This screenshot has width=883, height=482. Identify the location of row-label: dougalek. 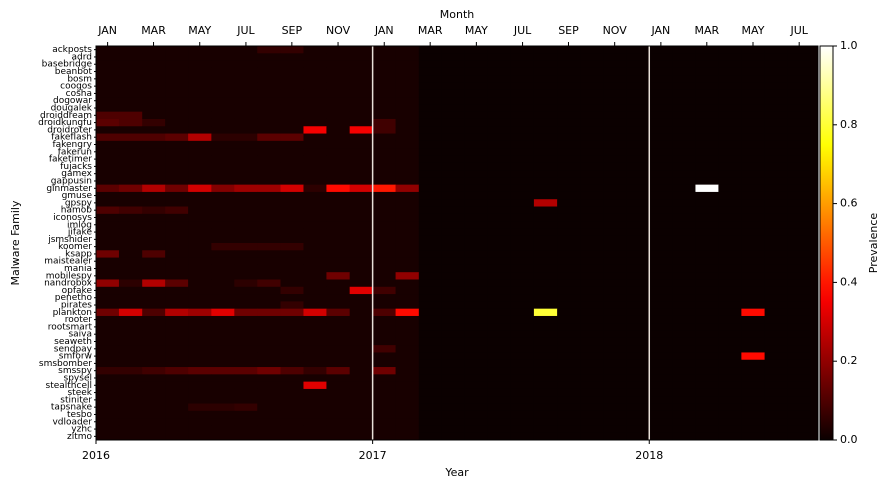
(72, 109).